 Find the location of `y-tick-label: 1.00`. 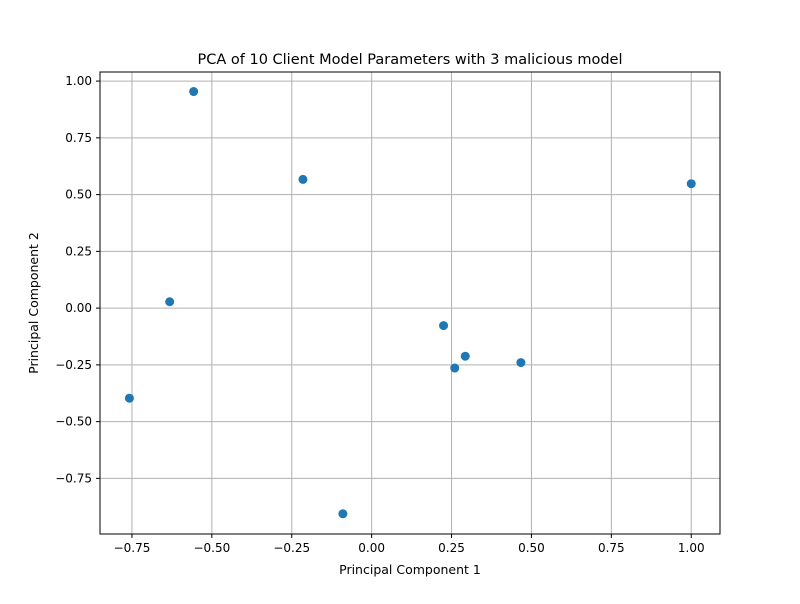

y-tick-label: 1.00 is located at coordinates (78, 81).